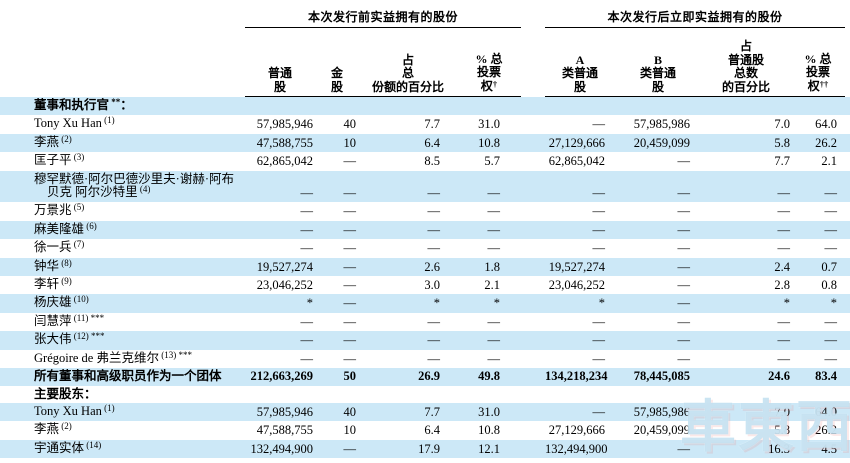 The height and width of the screenshot is (463, 850). Describe the element at coordinates (337, 377) in the screenshot. I see `cell-value: 50` at that location.